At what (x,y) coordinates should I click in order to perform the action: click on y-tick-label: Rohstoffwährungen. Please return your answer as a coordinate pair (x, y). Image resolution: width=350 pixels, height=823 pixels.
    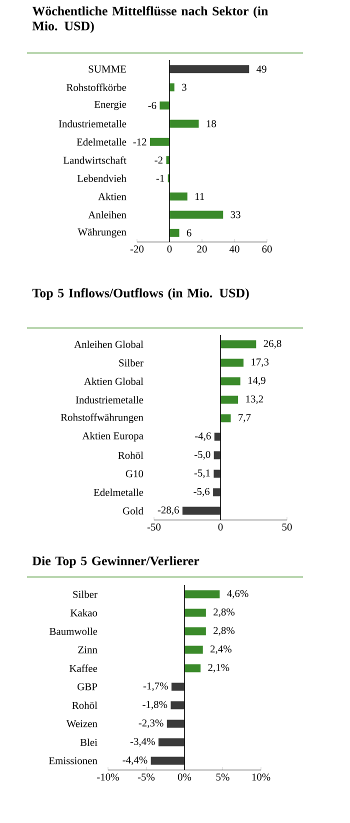
    Looking at the image, I should click on (102, 418).